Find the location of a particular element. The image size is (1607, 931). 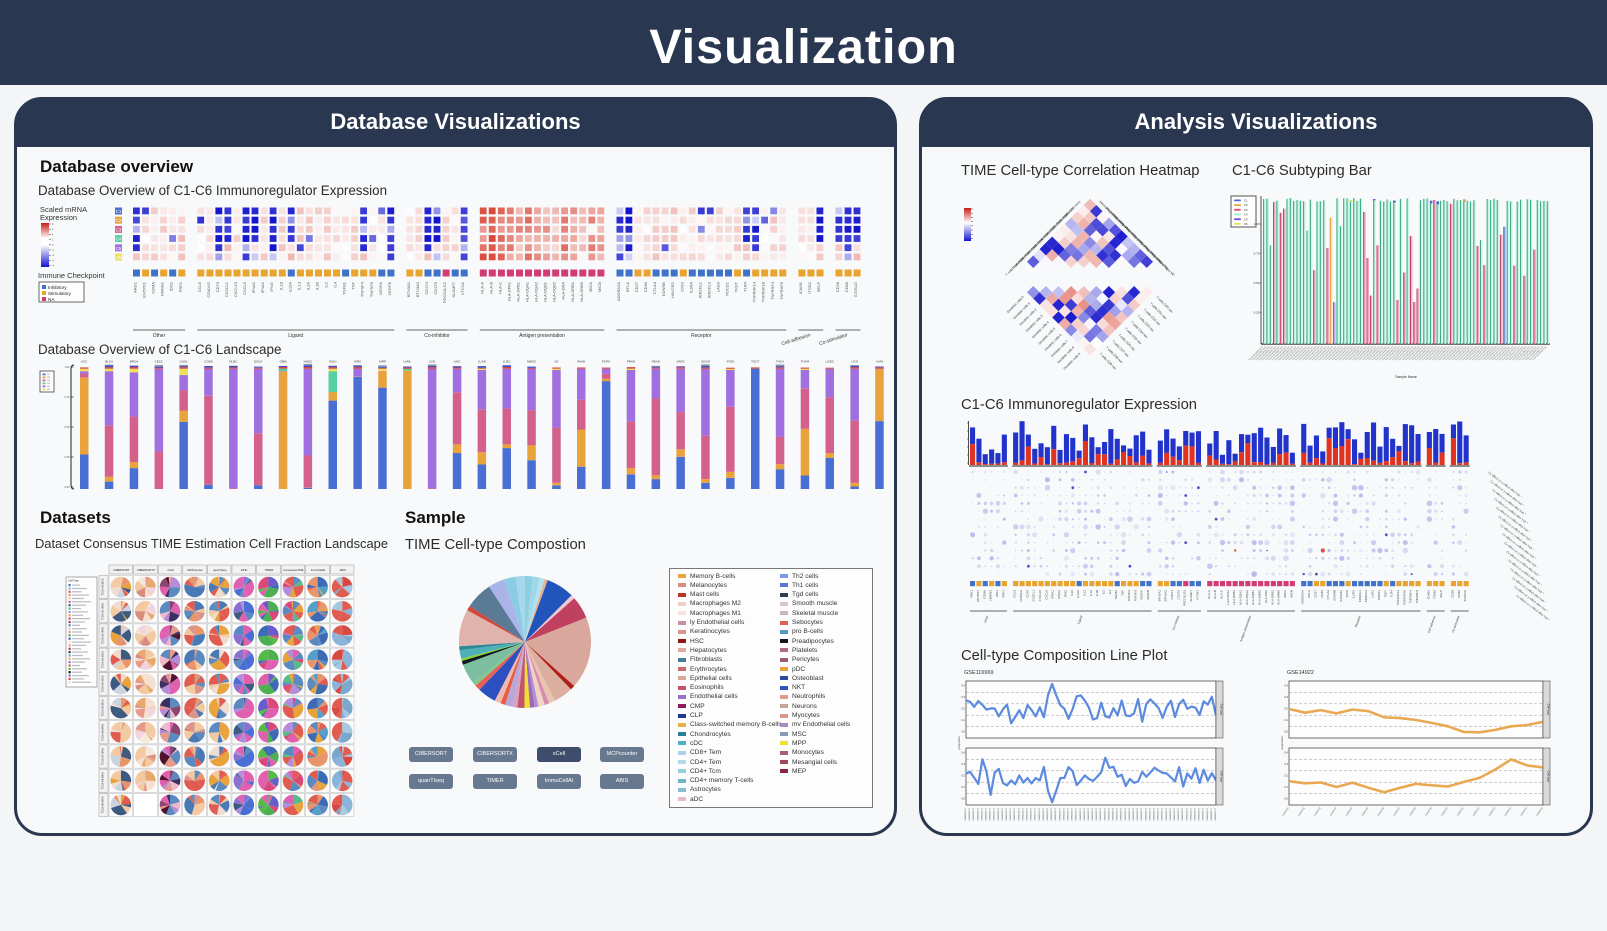

svg-text: VEGFA is located at coordinates (380, 289).